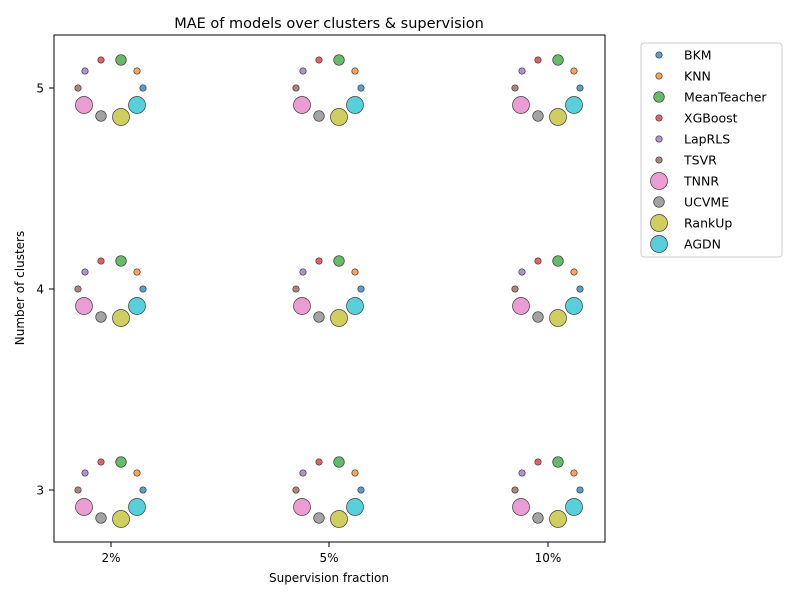  Describe the element at coordinates (40, 290) in the screenshot. I see `y-tick-label: 4` at that location.